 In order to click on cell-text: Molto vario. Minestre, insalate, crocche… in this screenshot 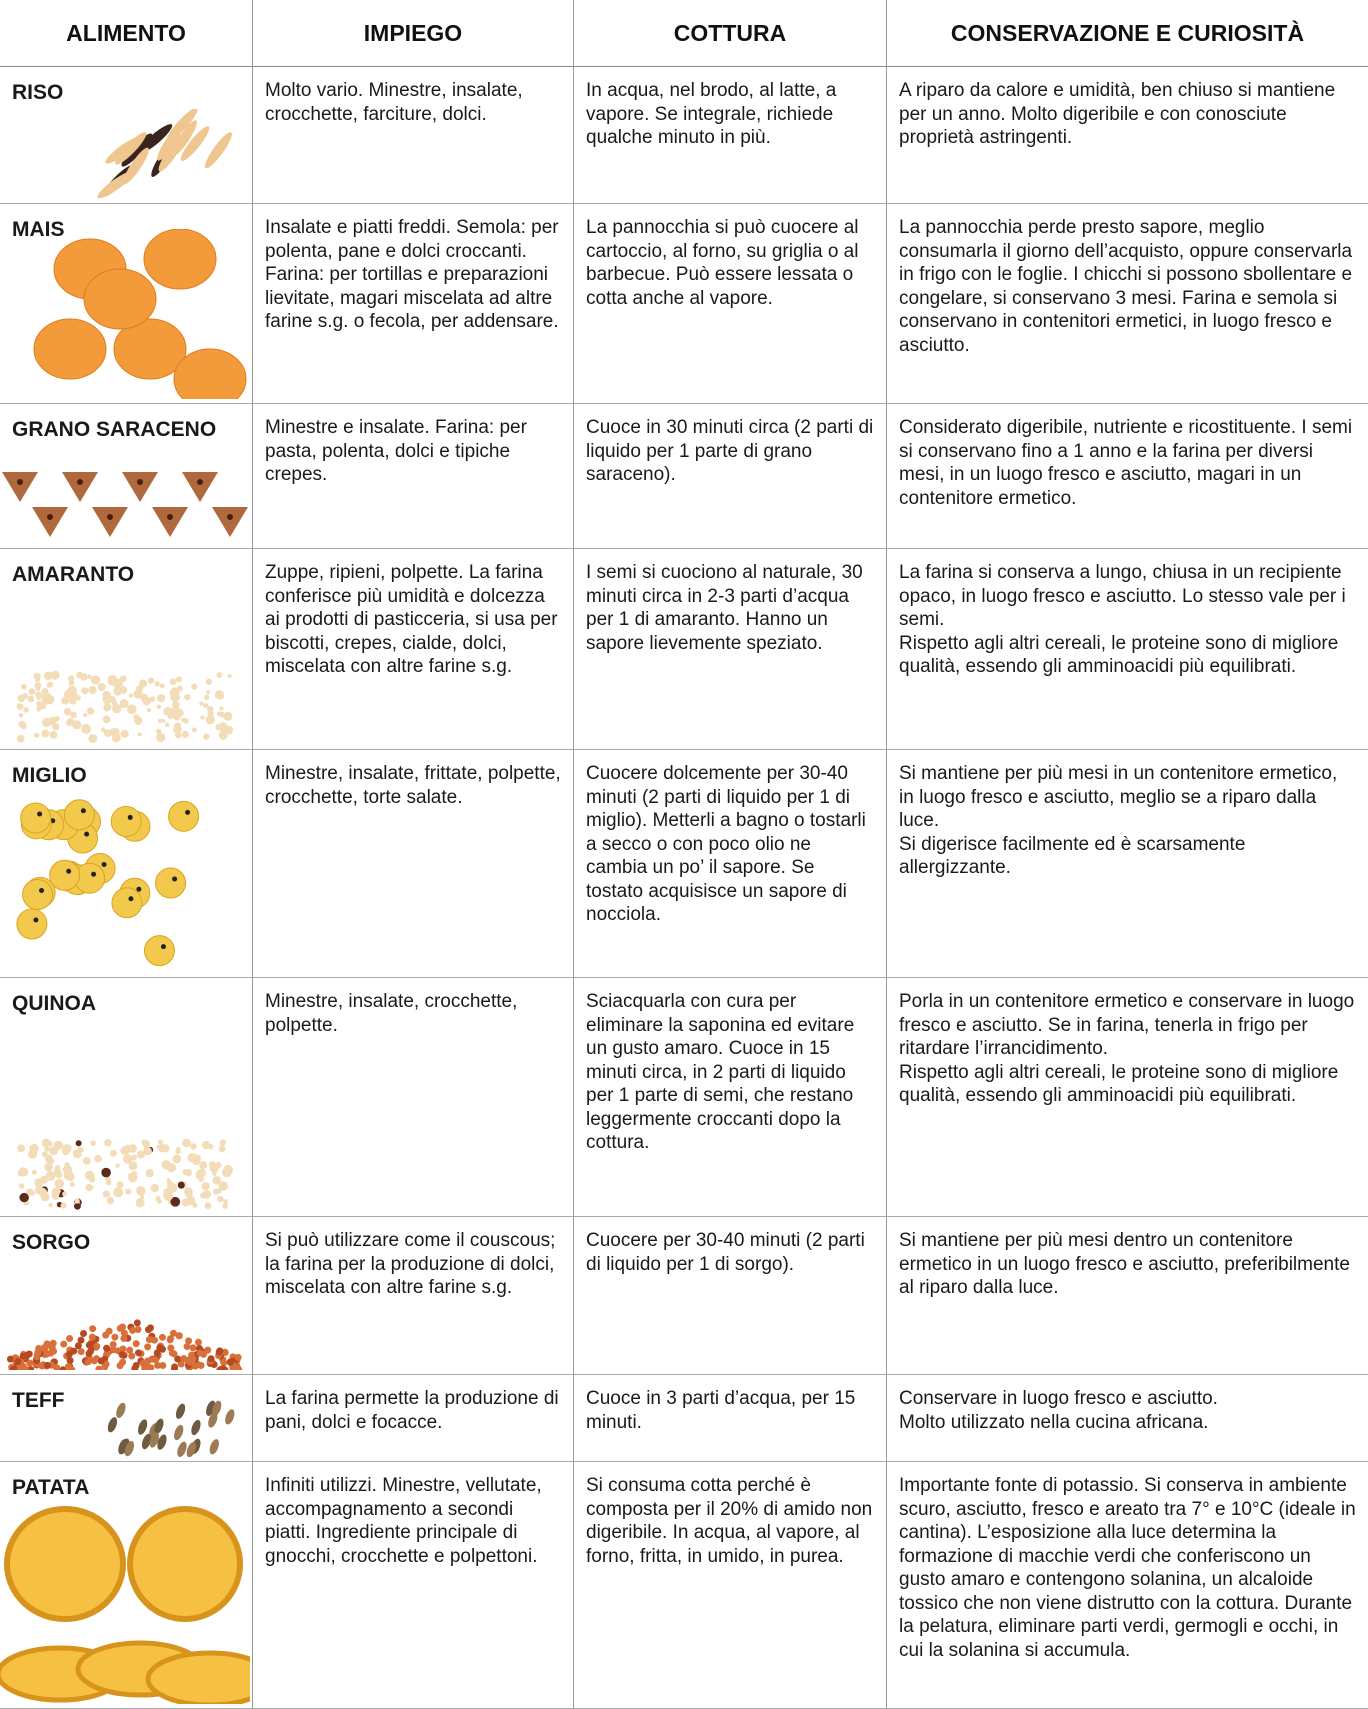, I will do `click(412, 135)`.